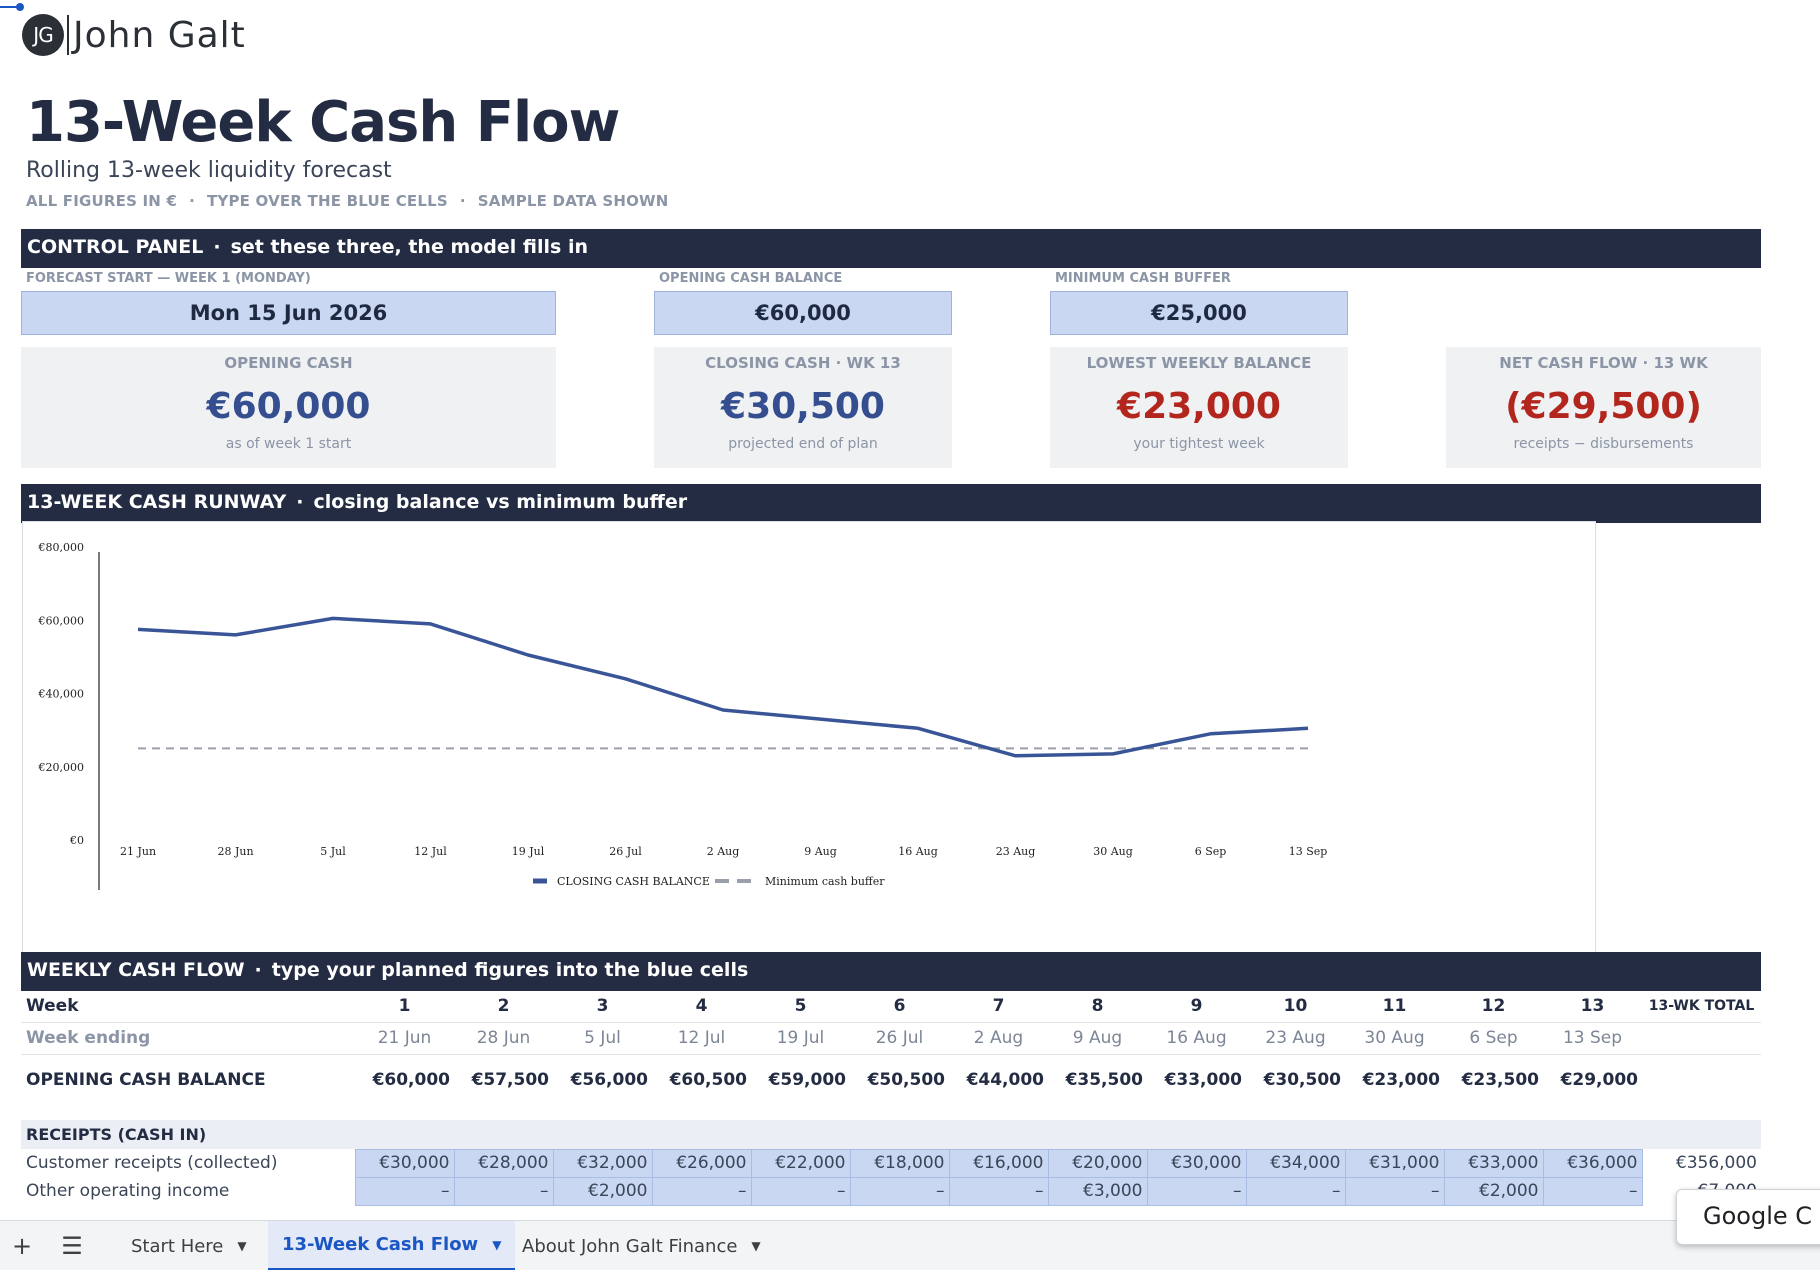  What do you see at coordinates (1295, 1007) in the screenshot?
I see `week-number: 10` at bounding box center [1295, 1007].